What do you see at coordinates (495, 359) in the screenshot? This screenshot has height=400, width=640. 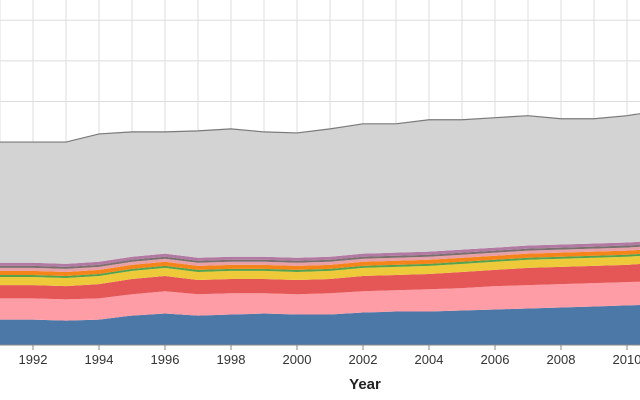 I see `x-tick-label: 2006` at bounding box center [495, 359].